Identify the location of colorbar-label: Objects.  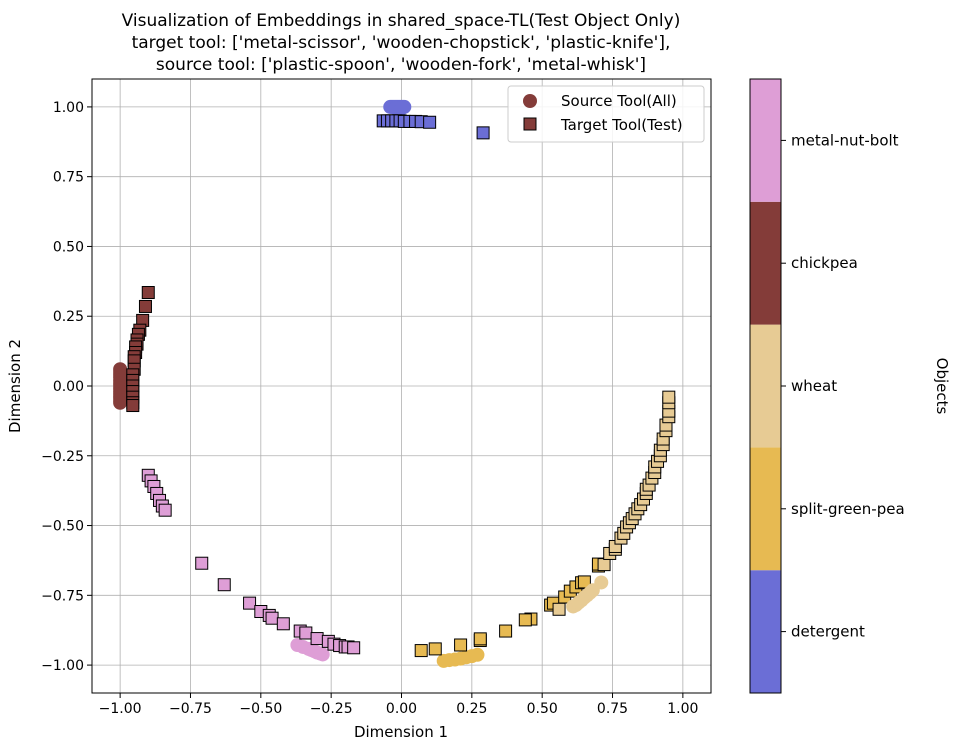
(942, 386).